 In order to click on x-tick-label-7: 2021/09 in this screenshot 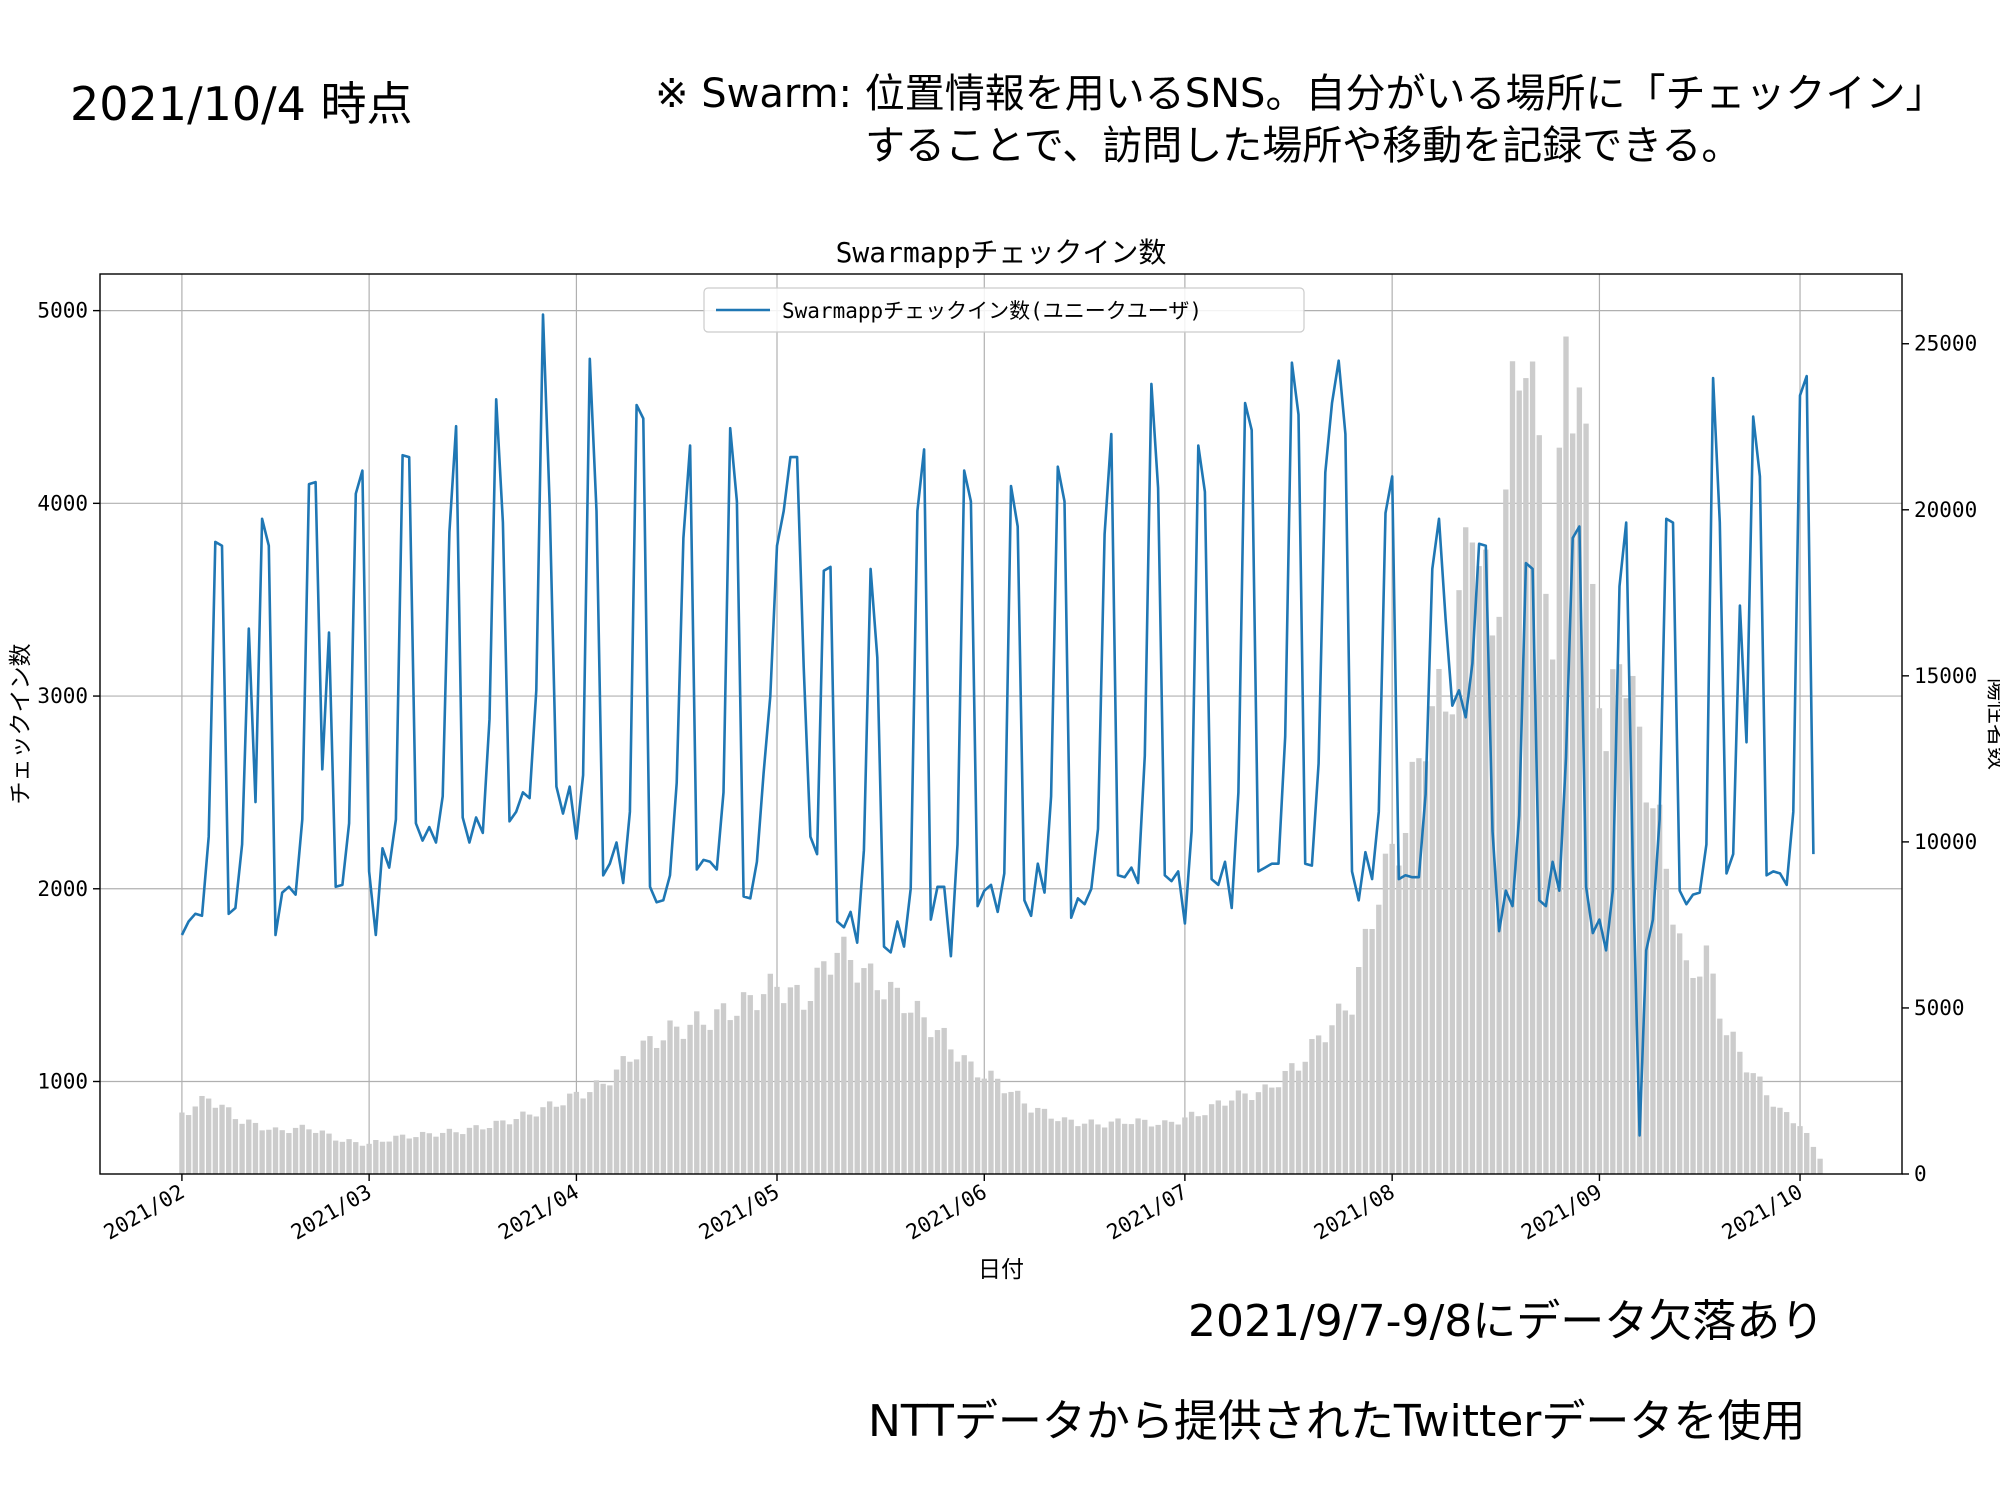, I will do `click(1561, 1212)`.